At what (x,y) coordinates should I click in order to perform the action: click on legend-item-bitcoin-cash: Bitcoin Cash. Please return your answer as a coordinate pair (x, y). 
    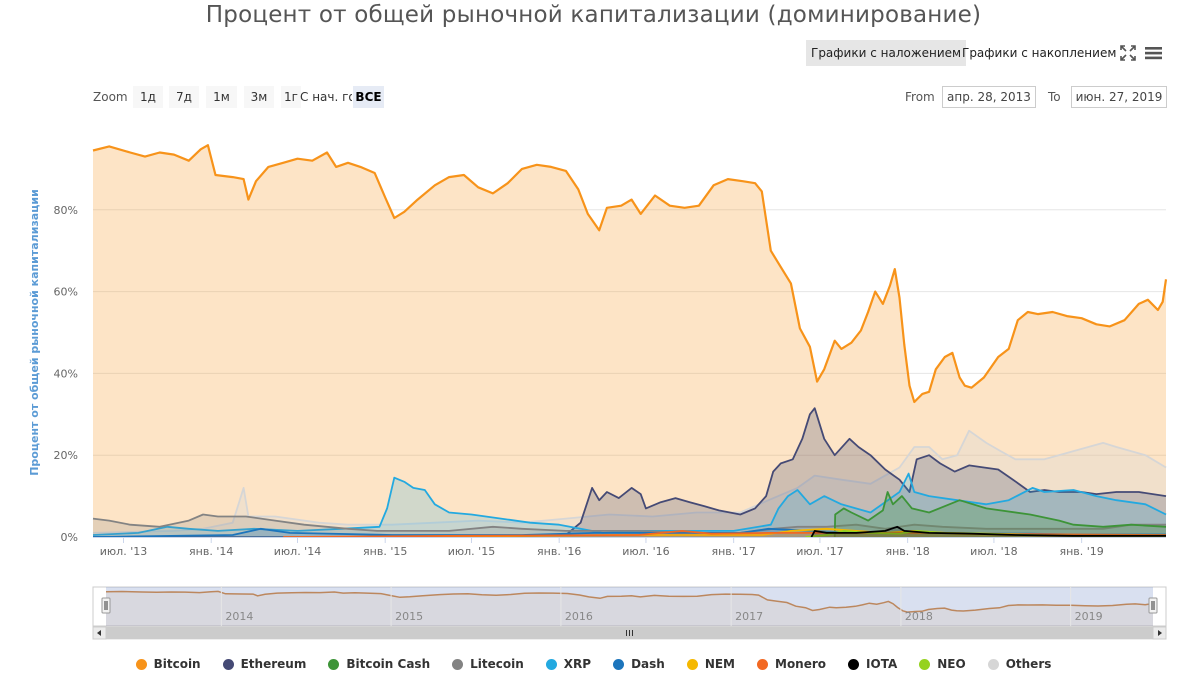
    Looking at the image, I should click on (379, 664).